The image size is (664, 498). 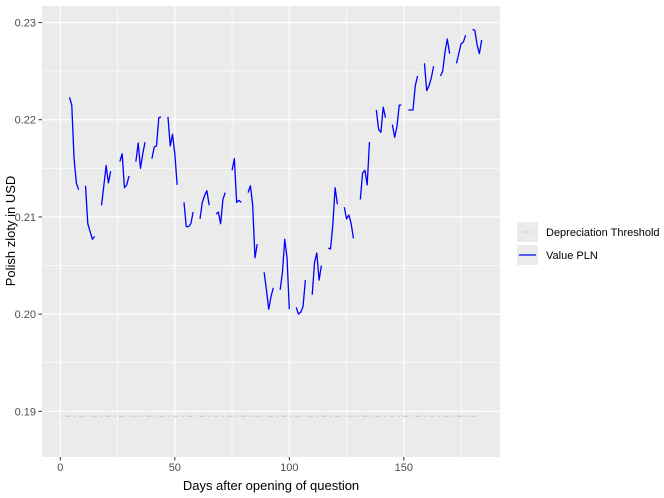 I want to click on legend-item: Value PLN, so click(x=557, y=255).